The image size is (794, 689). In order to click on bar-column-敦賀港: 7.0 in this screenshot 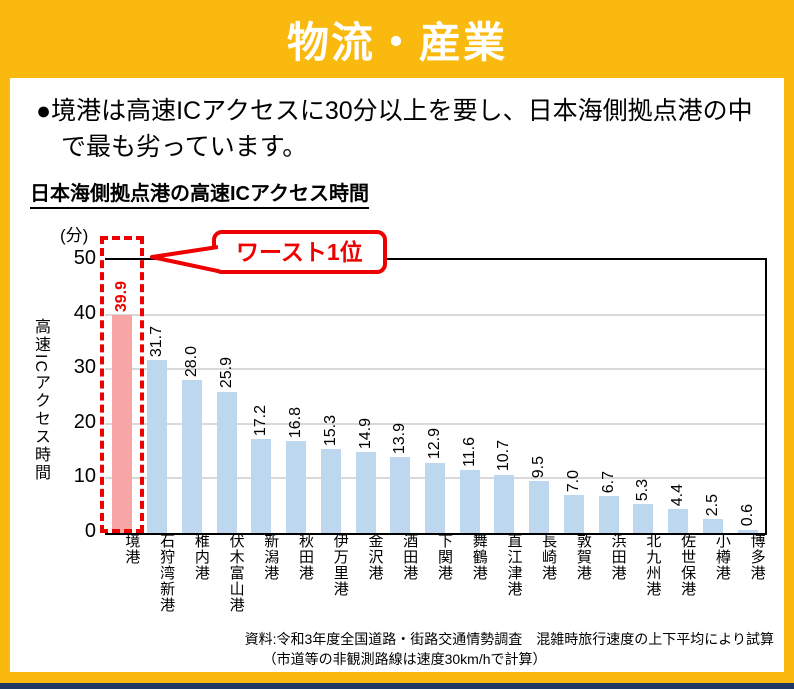, I will do `click(574, 396)`.